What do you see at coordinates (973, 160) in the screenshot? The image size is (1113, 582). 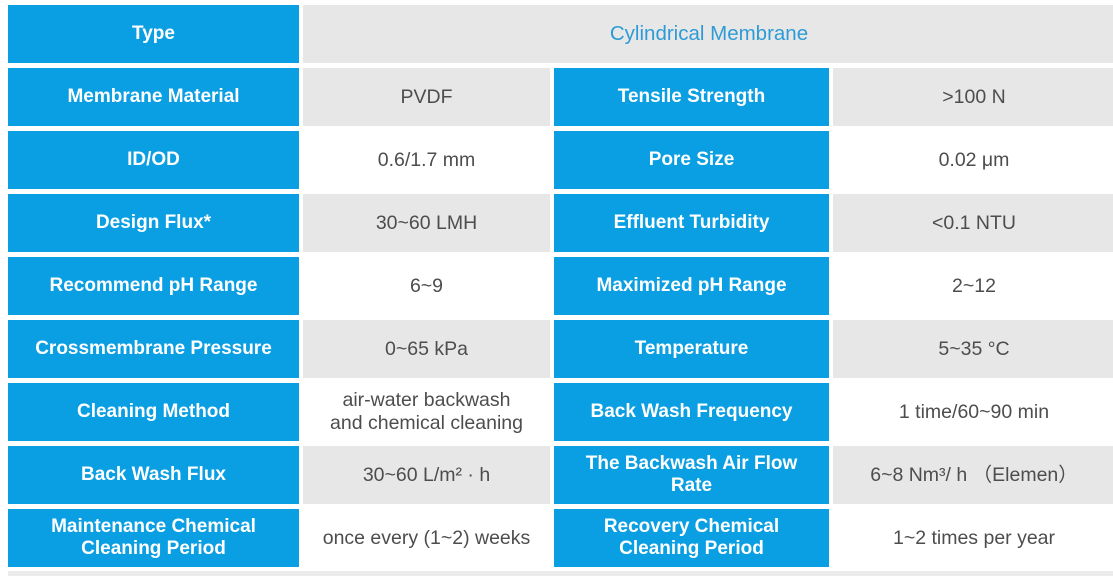 I see `pore-size-value: 0.02 μm` at bounding box center [973, 160].